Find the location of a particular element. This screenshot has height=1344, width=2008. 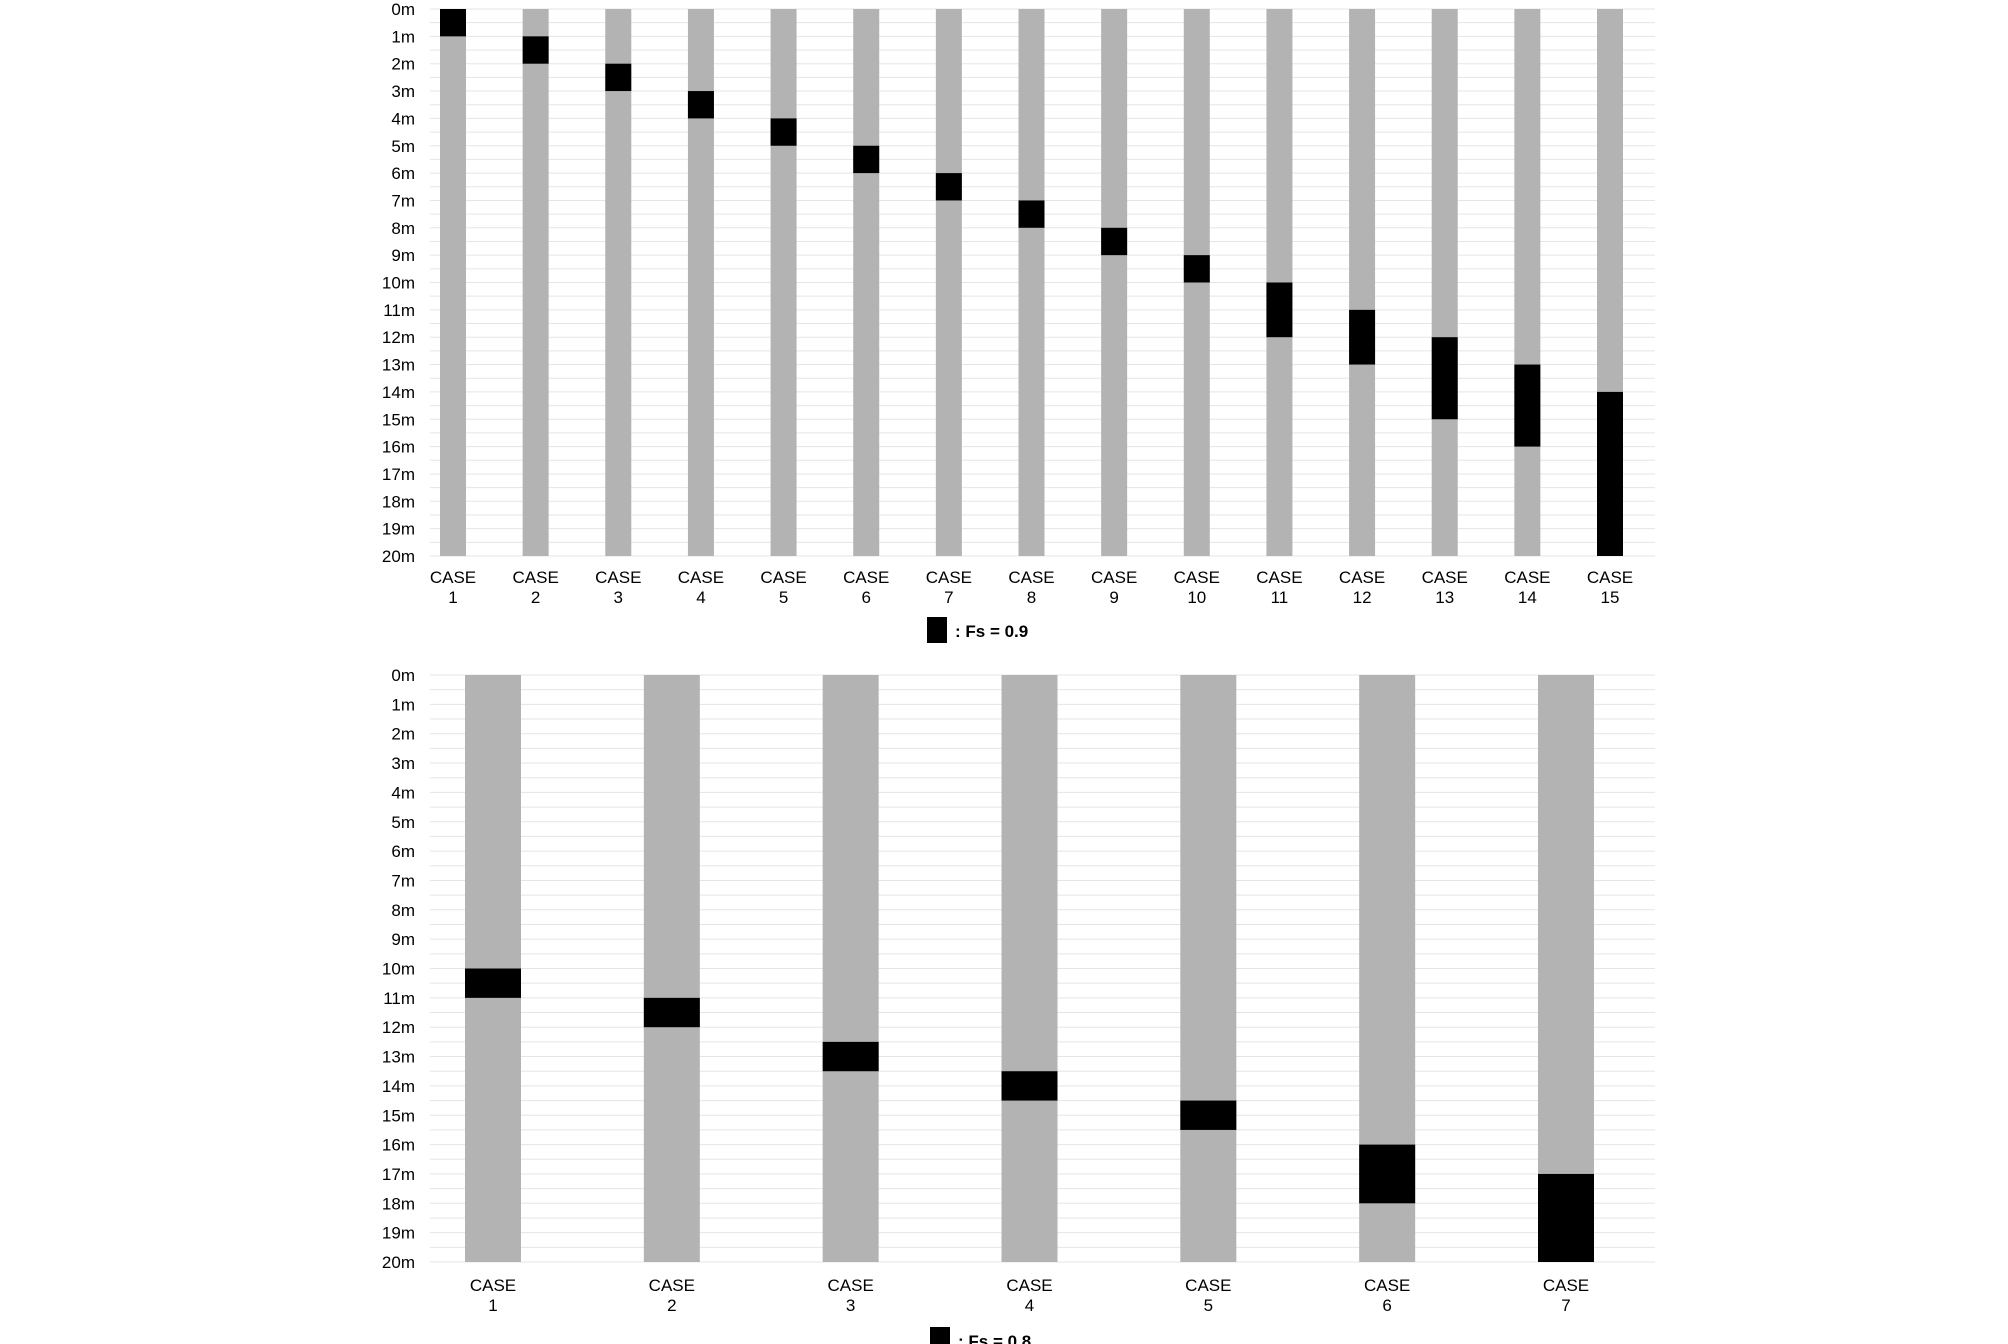

y-tick-label: 12m is located at coordinates (398, 337).